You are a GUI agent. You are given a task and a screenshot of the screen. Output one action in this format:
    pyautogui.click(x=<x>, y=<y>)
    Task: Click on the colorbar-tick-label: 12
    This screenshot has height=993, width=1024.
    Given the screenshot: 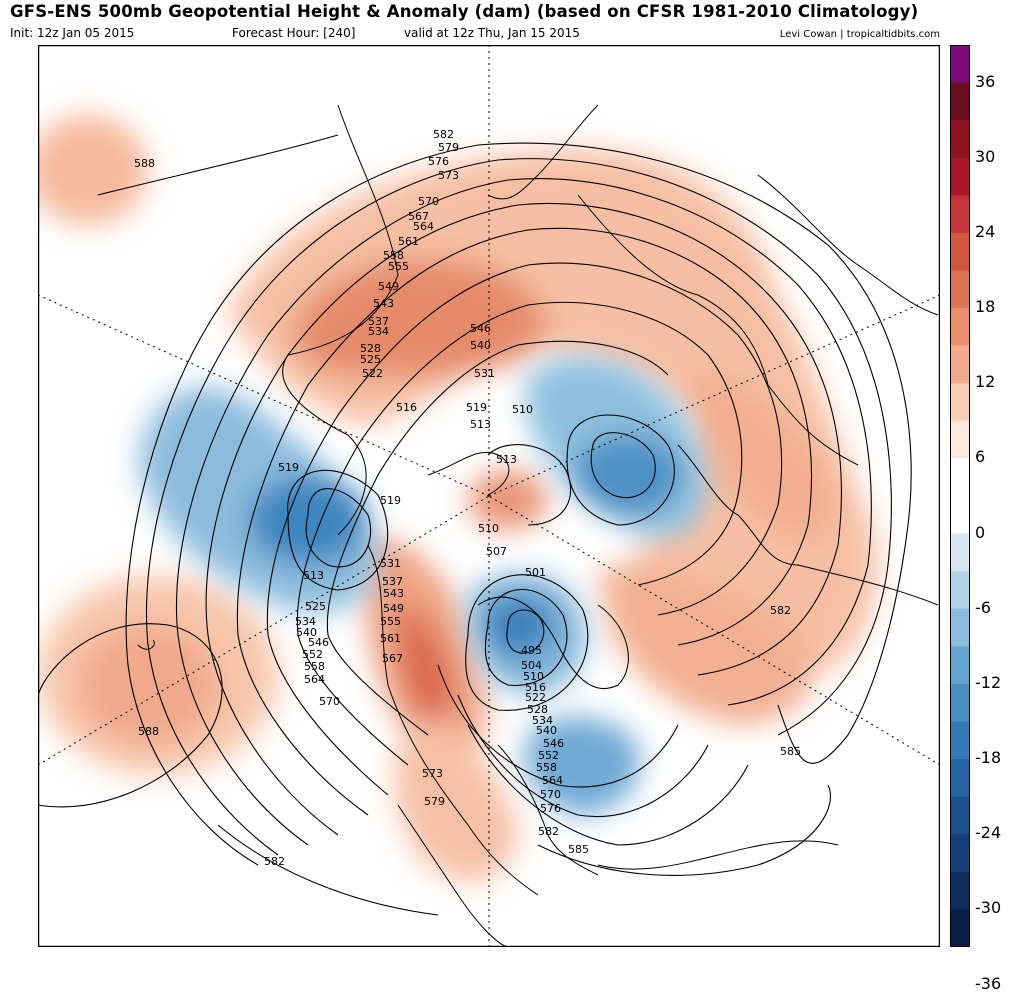 What is the action you would take?
    pyautogui.click(x=985, y=382)
    